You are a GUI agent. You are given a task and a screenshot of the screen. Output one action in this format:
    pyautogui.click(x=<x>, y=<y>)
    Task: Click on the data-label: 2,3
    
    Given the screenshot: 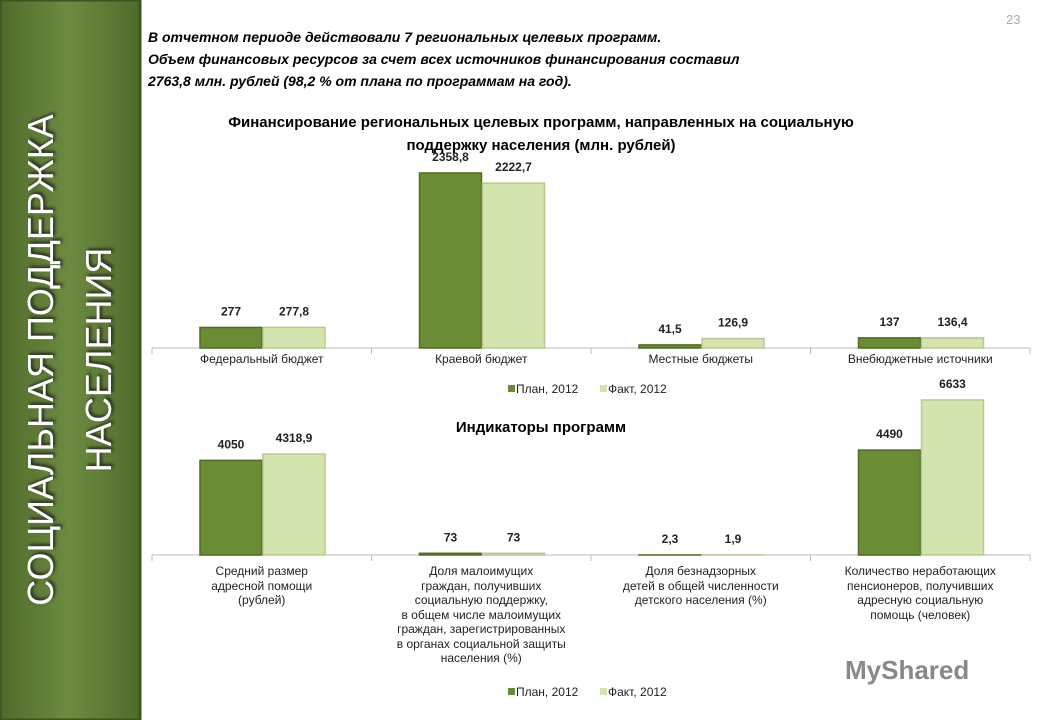 What is the action you would take?
    pyautogui.click(x=670, y=539)
    